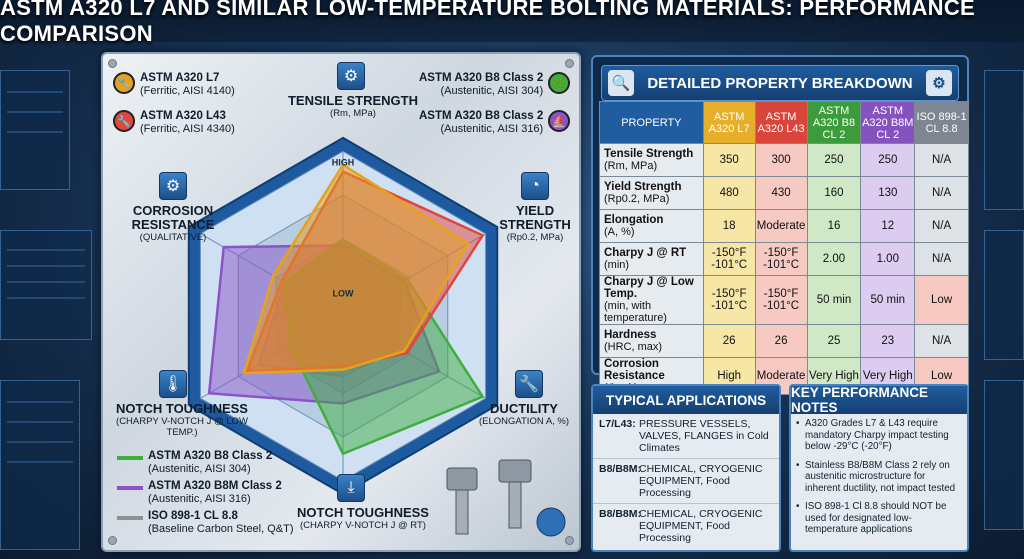 This screenshot has height=559, width=1024. Describe the element at coordinates (729, 160) in the screenshot. I see `value-cell: 350` at that location.